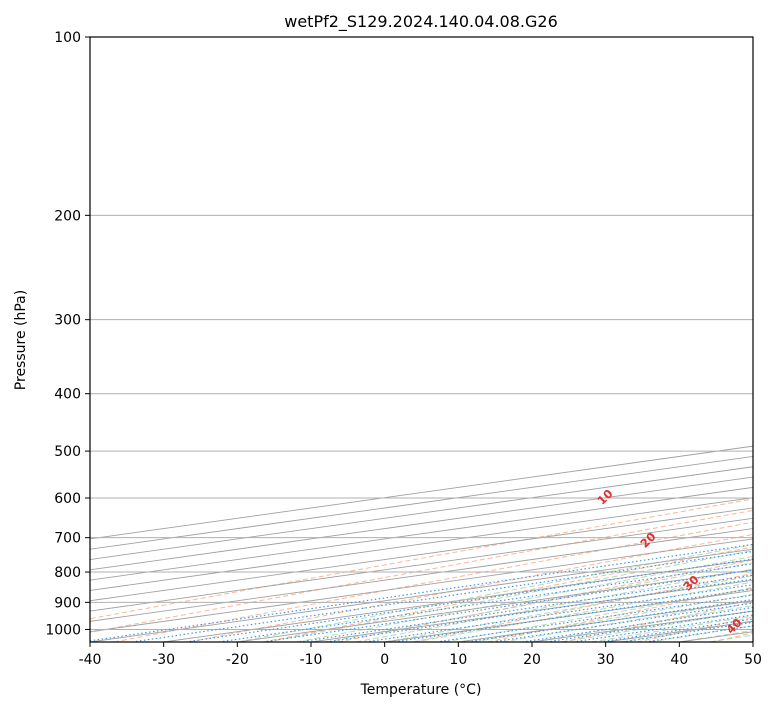 The width and height of the screenshot is (775, 708). Describe the element at coordinates (67, 216) in the screenshot. I see `y-tick-label: 200` at that location.